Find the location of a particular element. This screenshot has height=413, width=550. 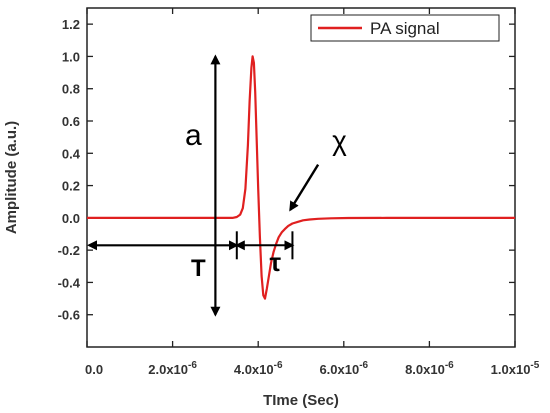

y-tick-label: 1.2 is located at coordinates (71, 24).